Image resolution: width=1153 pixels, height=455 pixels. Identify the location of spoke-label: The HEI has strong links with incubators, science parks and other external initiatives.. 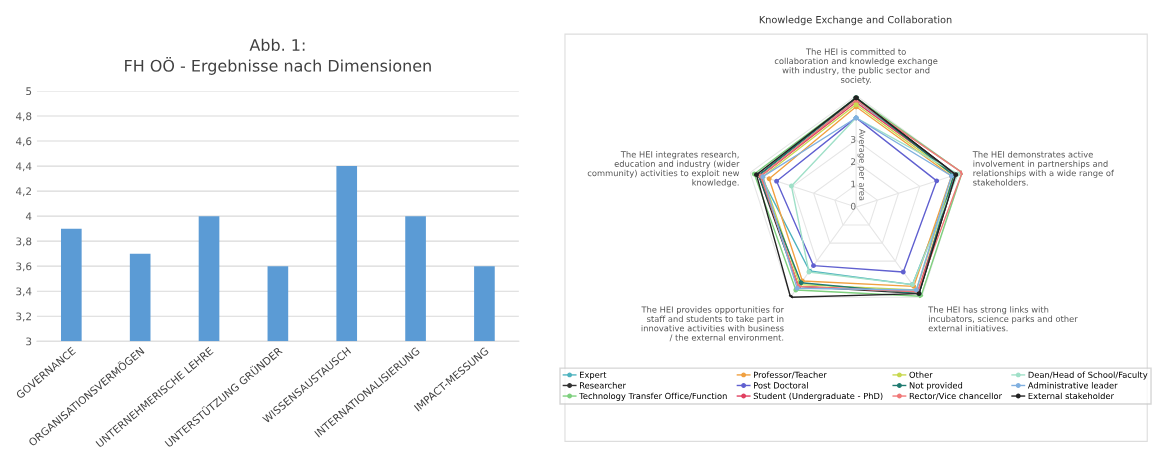
(1003, 319).